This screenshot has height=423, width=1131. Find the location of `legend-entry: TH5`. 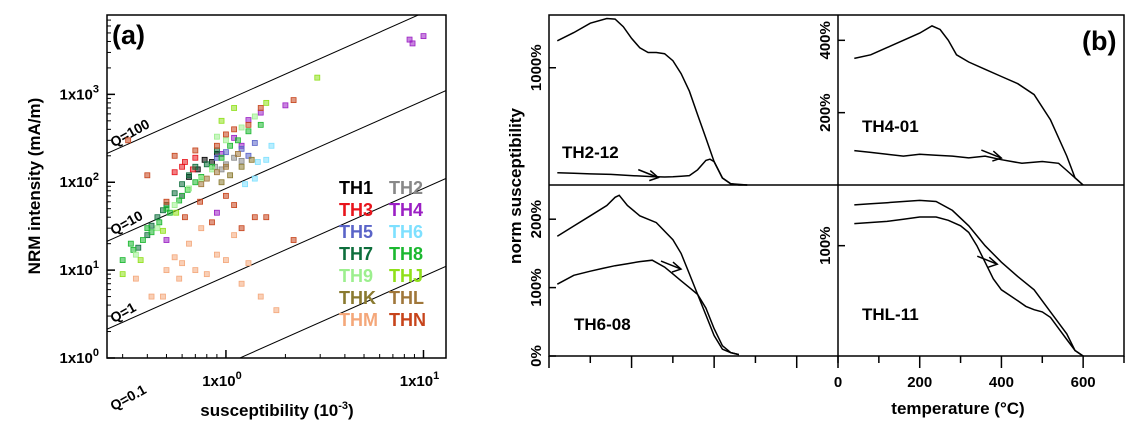

legend-entry: TH5 is located at coordinates (356, 232).